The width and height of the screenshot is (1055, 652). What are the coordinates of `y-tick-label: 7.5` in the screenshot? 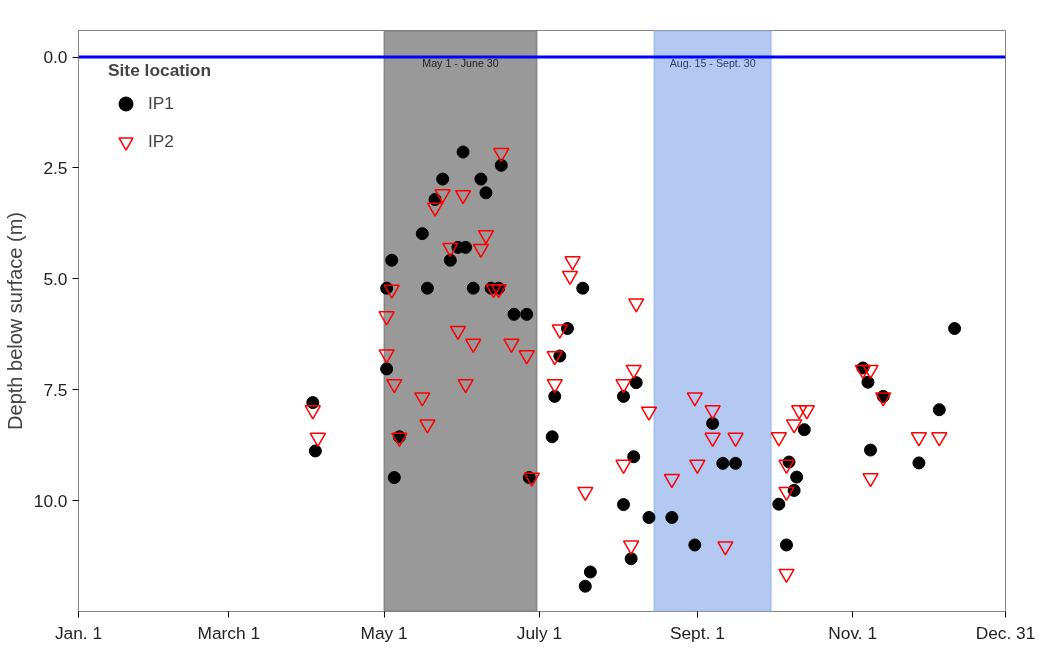 It's located at (55, 389).